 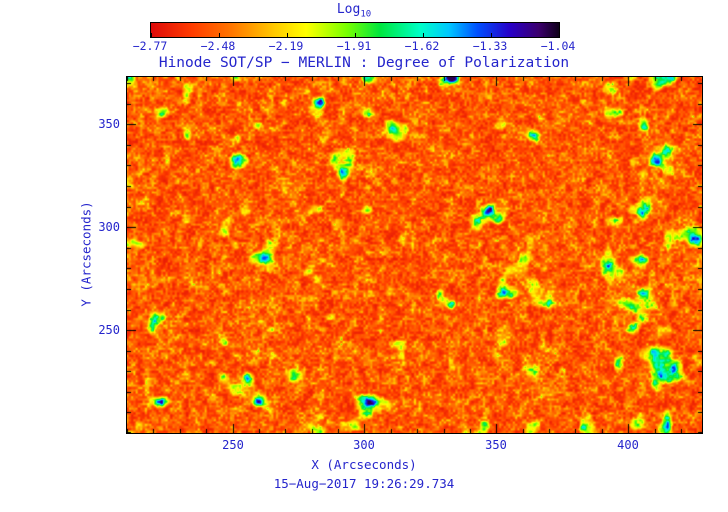 I want to click on colorbar-title: Log10, so click(x=354, y=11).